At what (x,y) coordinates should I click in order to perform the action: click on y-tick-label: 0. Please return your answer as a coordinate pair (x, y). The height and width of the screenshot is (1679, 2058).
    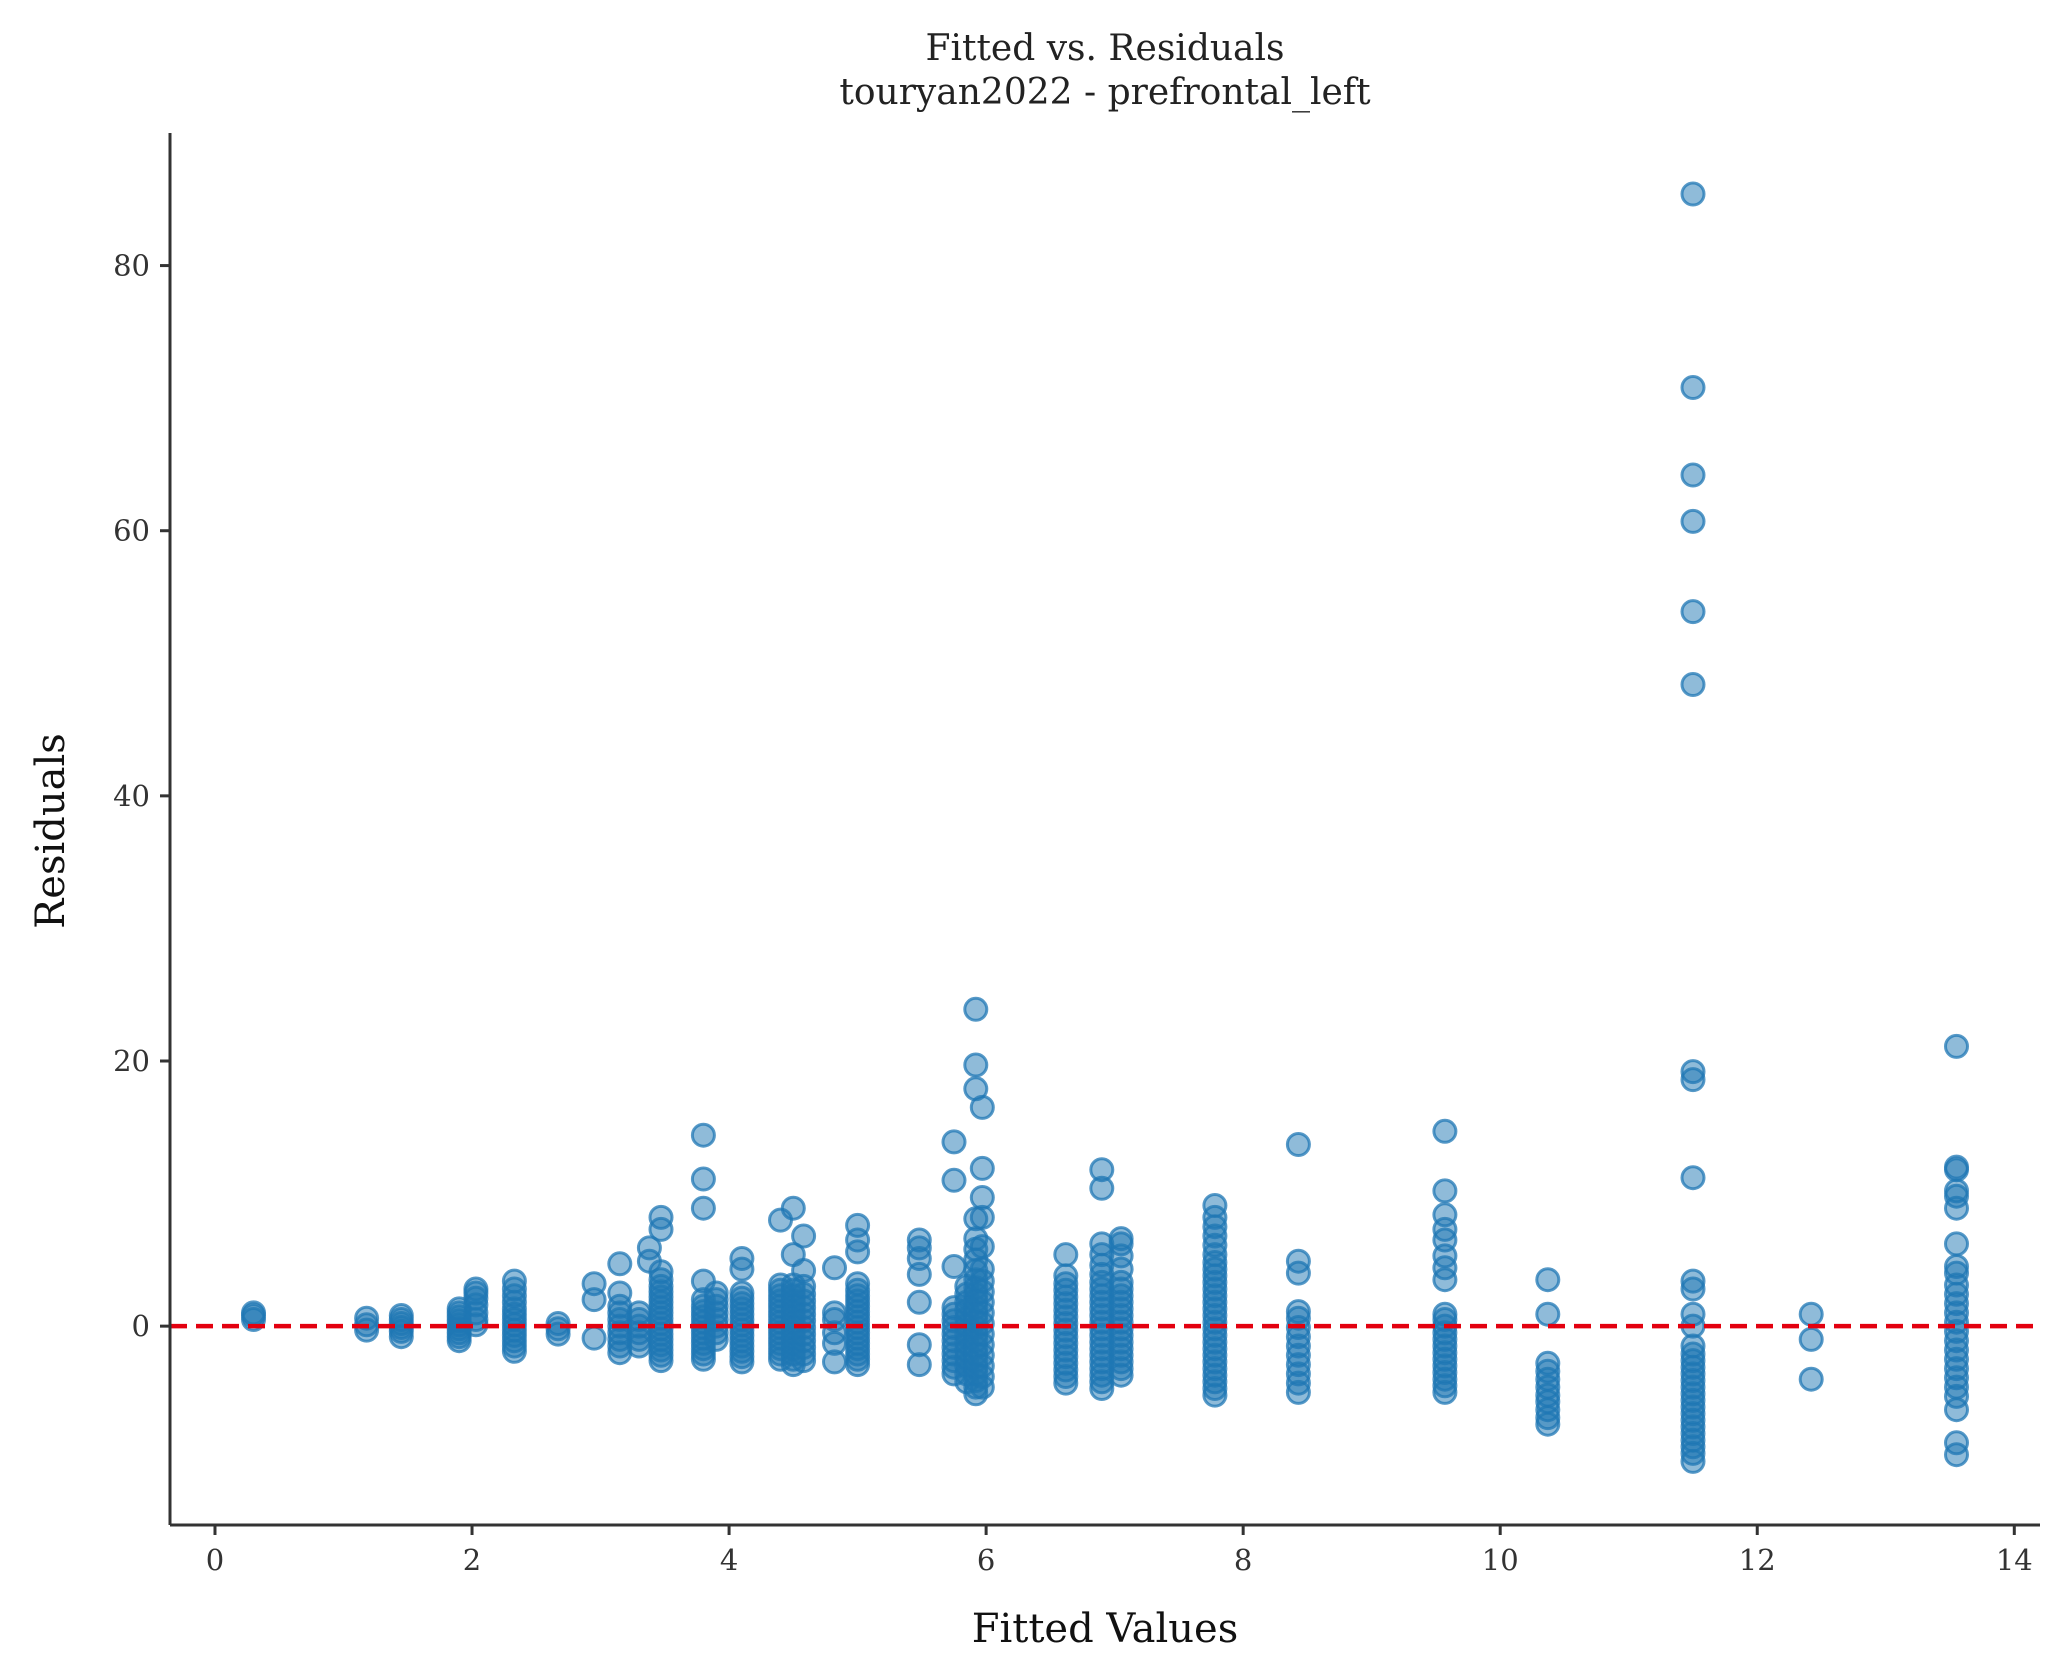
    Looking at the image, I should click on (141, 1326).